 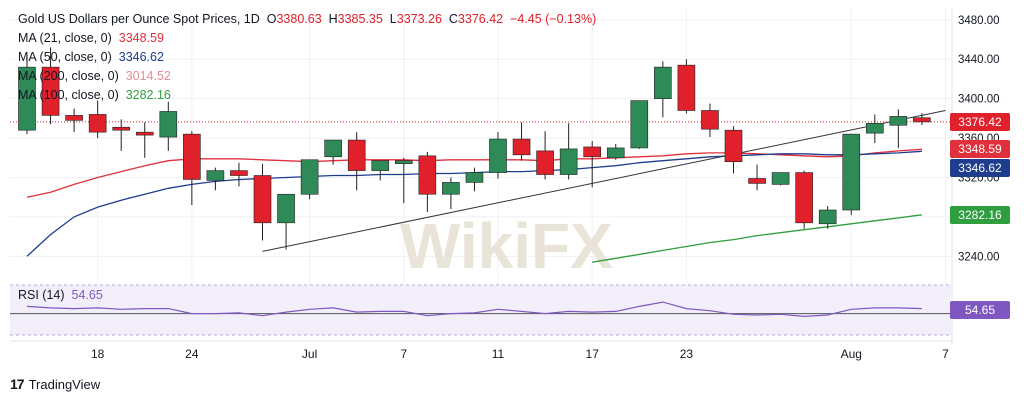 What do you see at coordinates (980, 214) in the screenshot?
I see `ma100-price-tag: 3282.16` at bounding box center [980, 214].